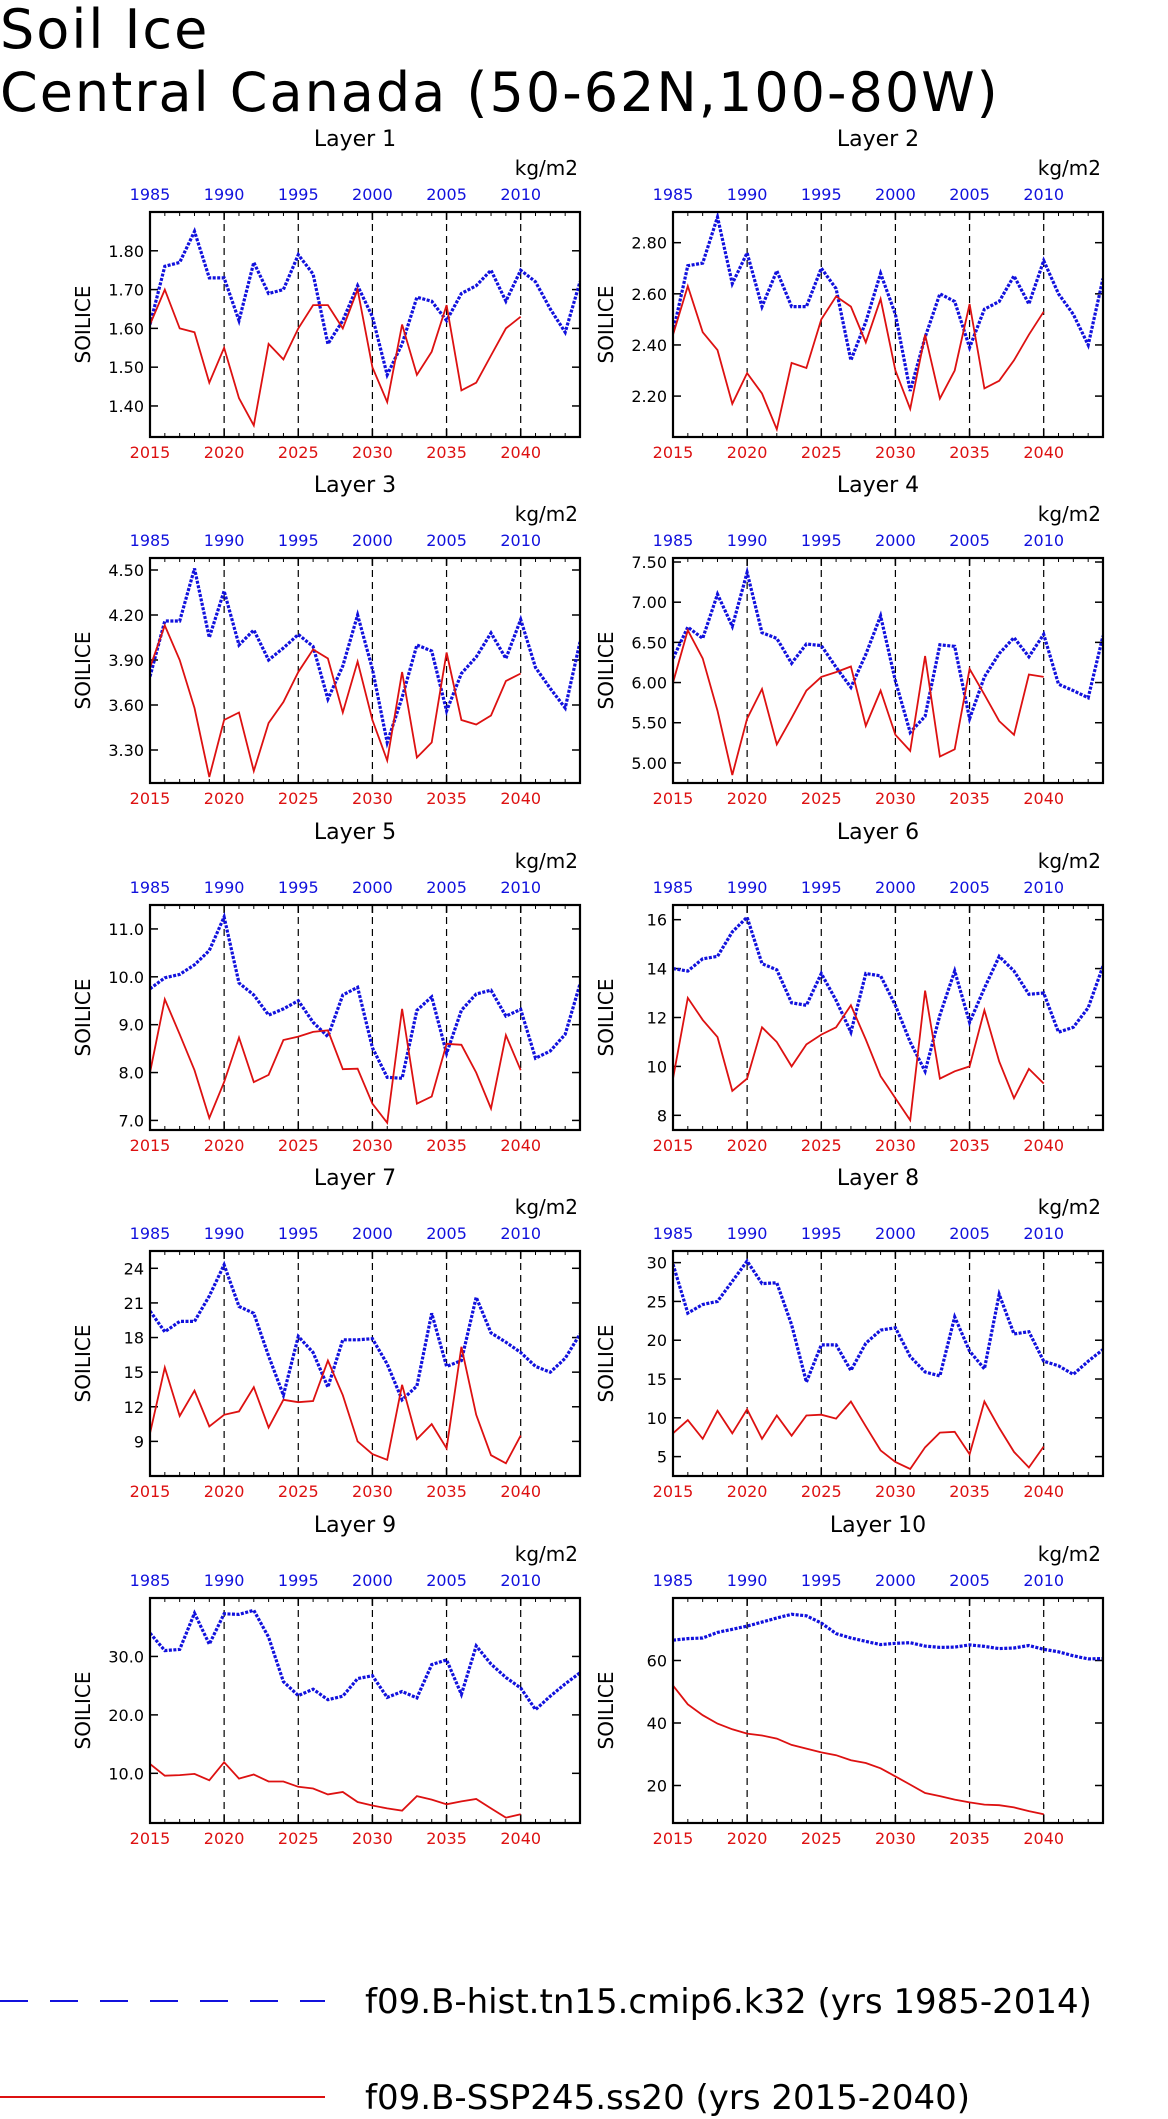 The height and width of the screenshot is (2119, 1168). Describe the element at coordinates (657, 920) in the screenshot. I see `y-tick-label: 16` at that location.